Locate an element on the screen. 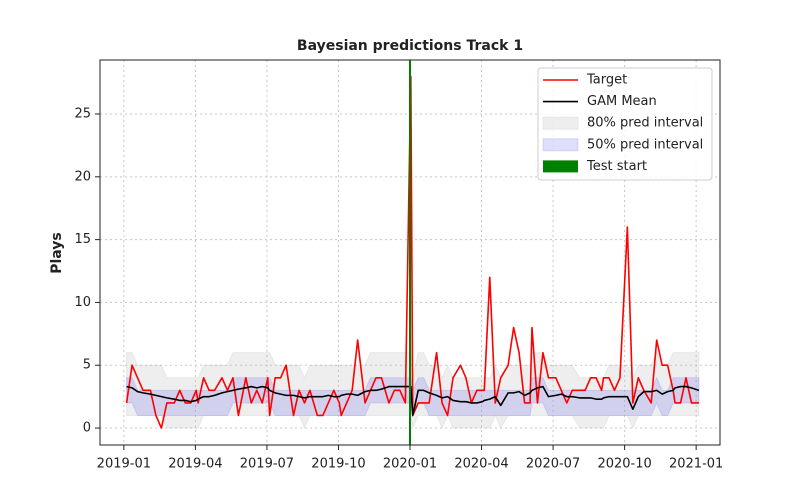 Image resolution: width=800 pixels, height=500 pixels. legend-label: Target is located at coordinates (606, 80).